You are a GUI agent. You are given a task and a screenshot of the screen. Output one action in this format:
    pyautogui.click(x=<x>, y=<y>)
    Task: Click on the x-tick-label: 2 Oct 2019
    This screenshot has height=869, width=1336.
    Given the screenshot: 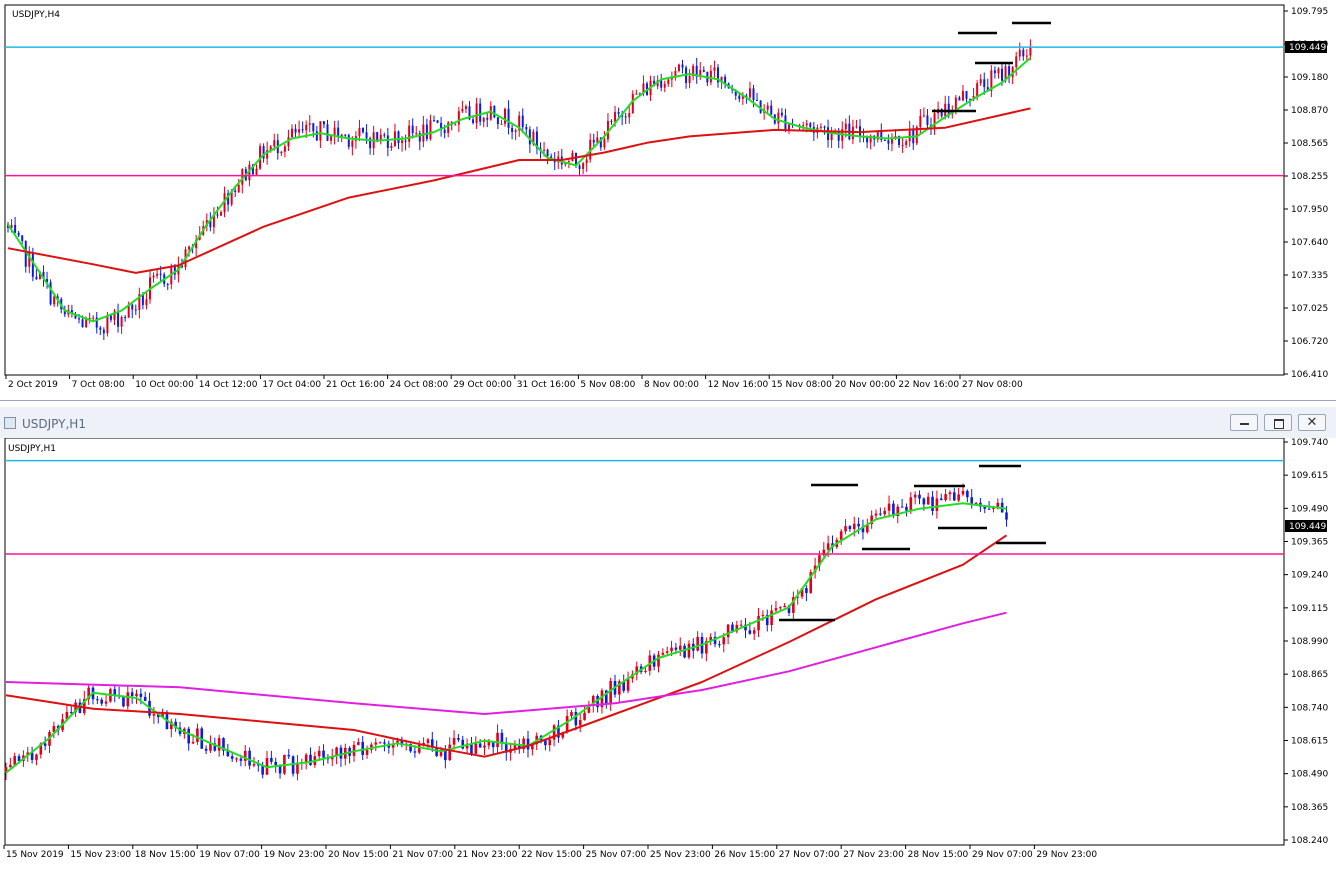 What is the action you would take?
    pyautogui.click(x=33, y=385)
    